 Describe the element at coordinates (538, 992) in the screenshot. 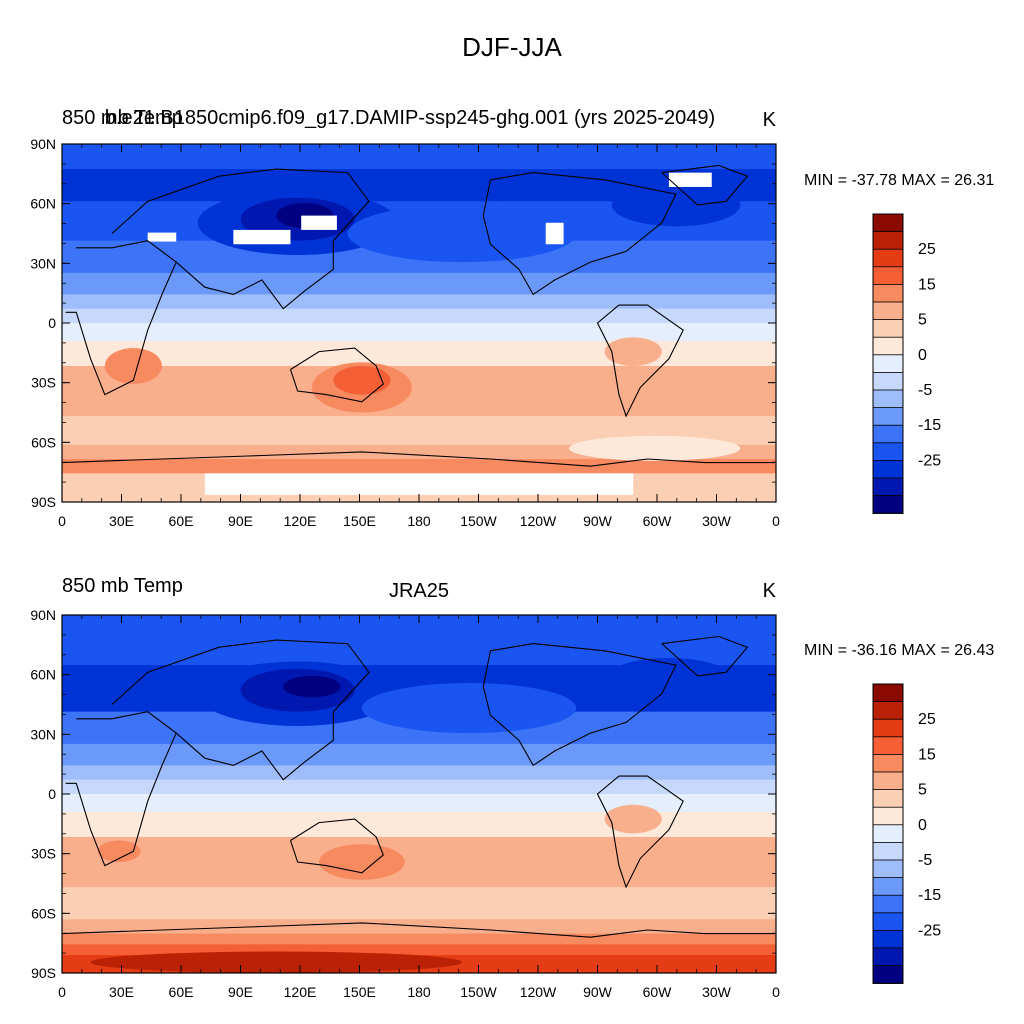

I see `lon-tick-label: 120W` at that location.